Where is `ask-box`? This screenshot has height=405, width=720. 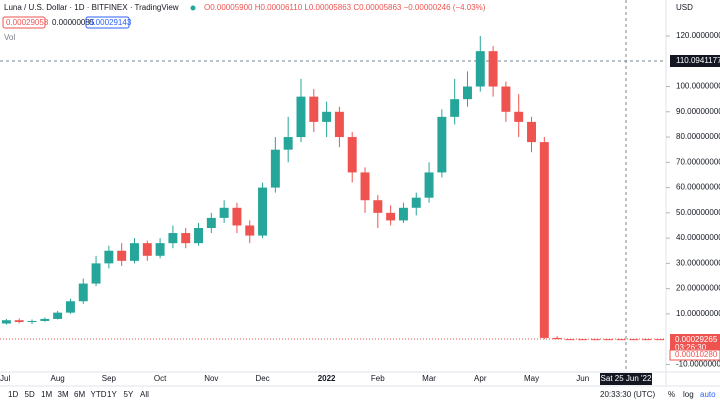 ask-box is located at coordinates (107, 22).